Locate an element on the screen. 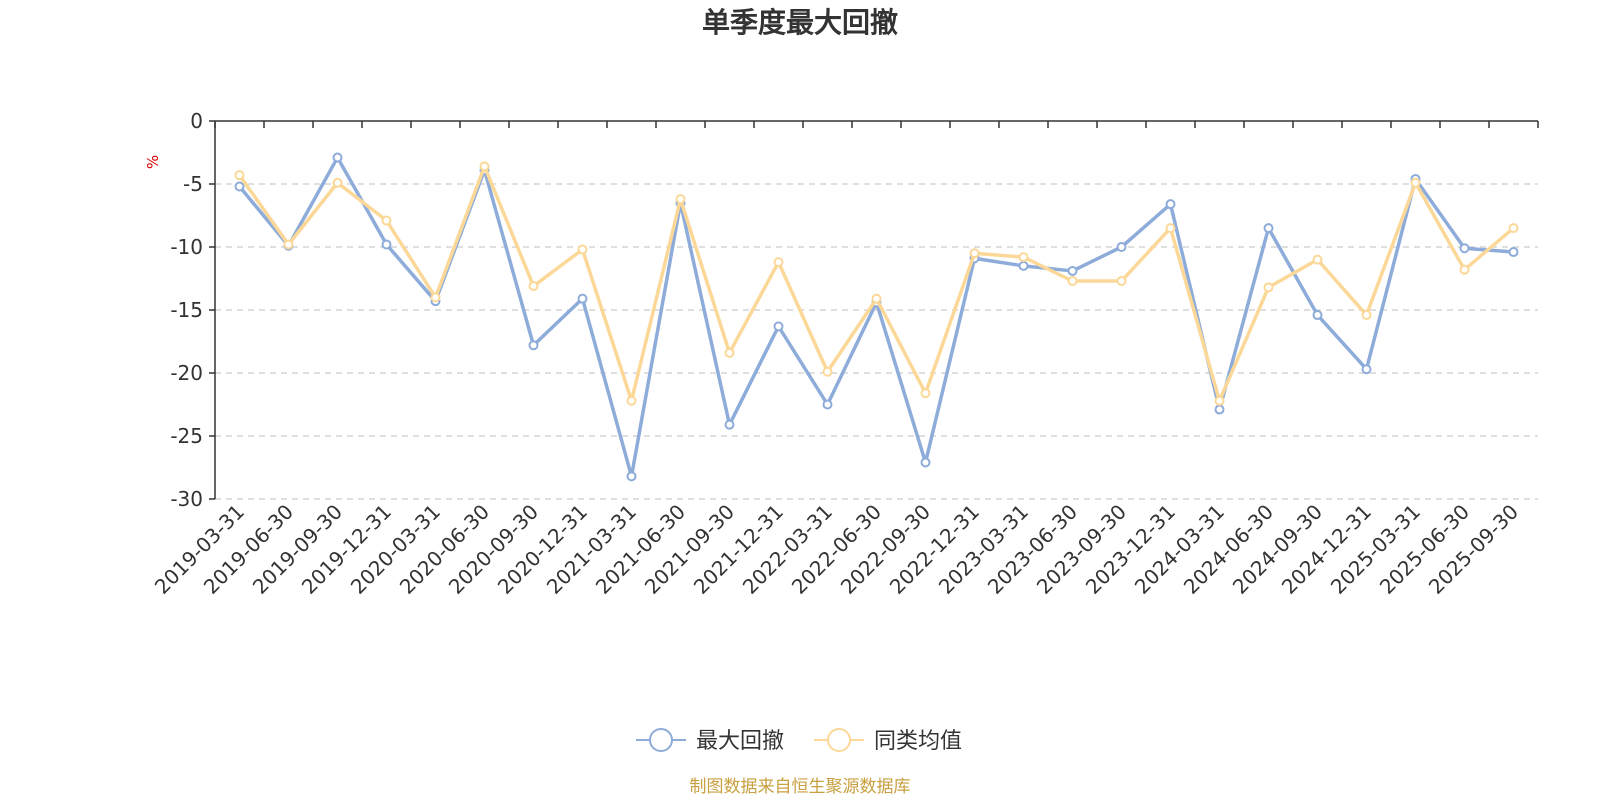 Image resolution: width=1600 pixels, height=800 pixels. legend: 最大回撤 同类均值 is located at coordinates (799, 741).